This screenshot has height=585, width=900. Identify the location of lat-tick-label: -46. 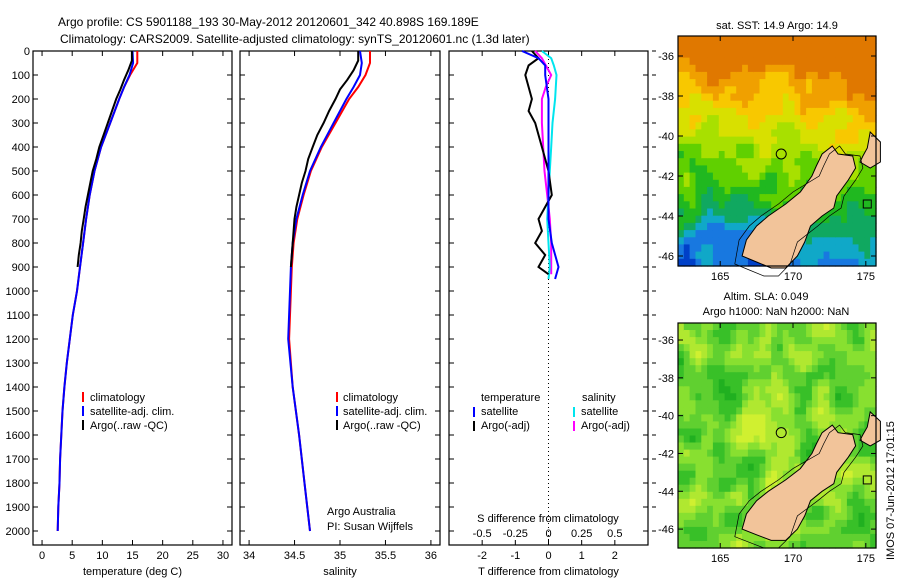
(666, 530).